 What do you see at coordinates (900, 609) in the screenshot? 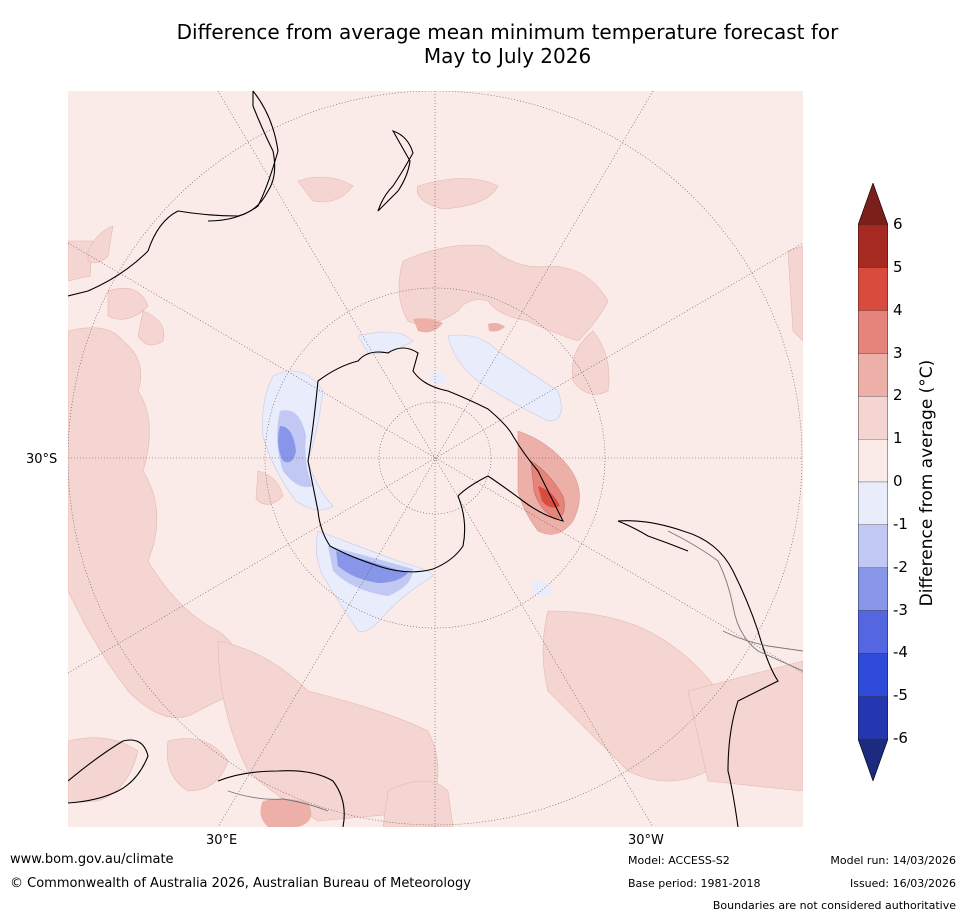
I see `colorbar-tick-label: -3` at bounding box center [900, 609].